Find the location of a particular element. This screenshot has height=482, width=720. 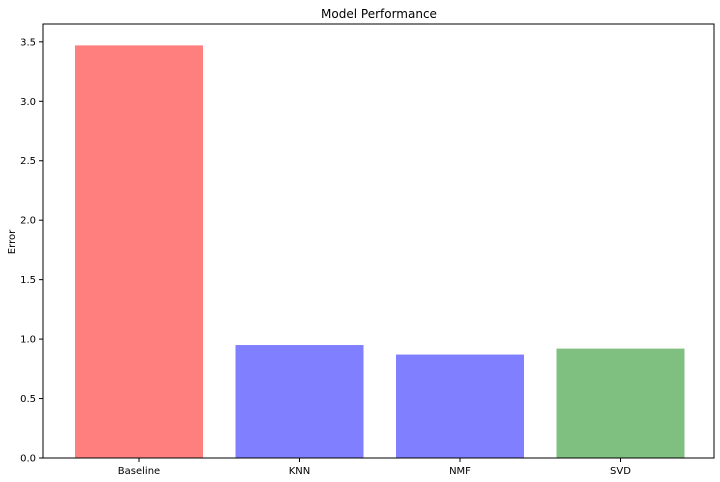

x-tick-label: NMF is located at coordinates (460, 471).